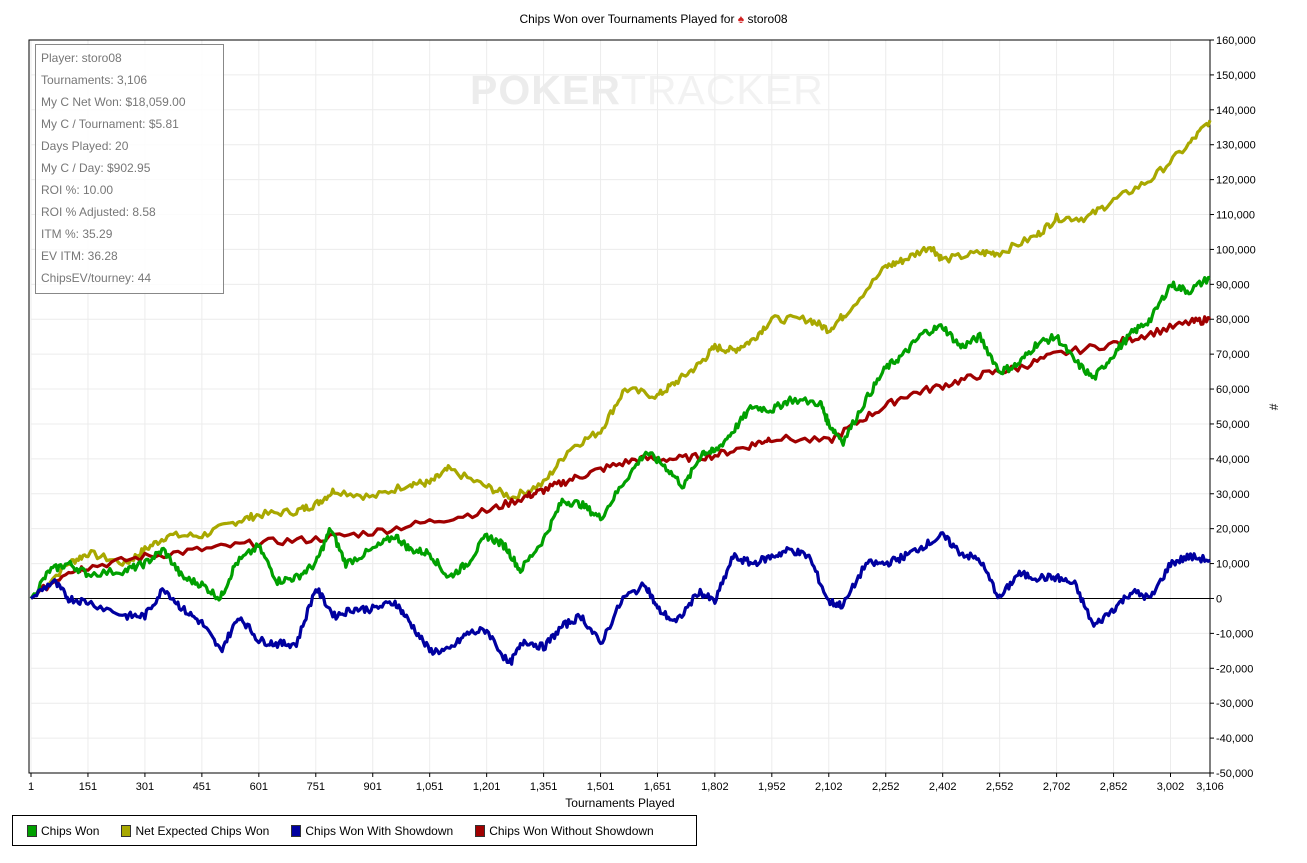  I want to click on x-tick-label: 1,651, so click(658, 787).